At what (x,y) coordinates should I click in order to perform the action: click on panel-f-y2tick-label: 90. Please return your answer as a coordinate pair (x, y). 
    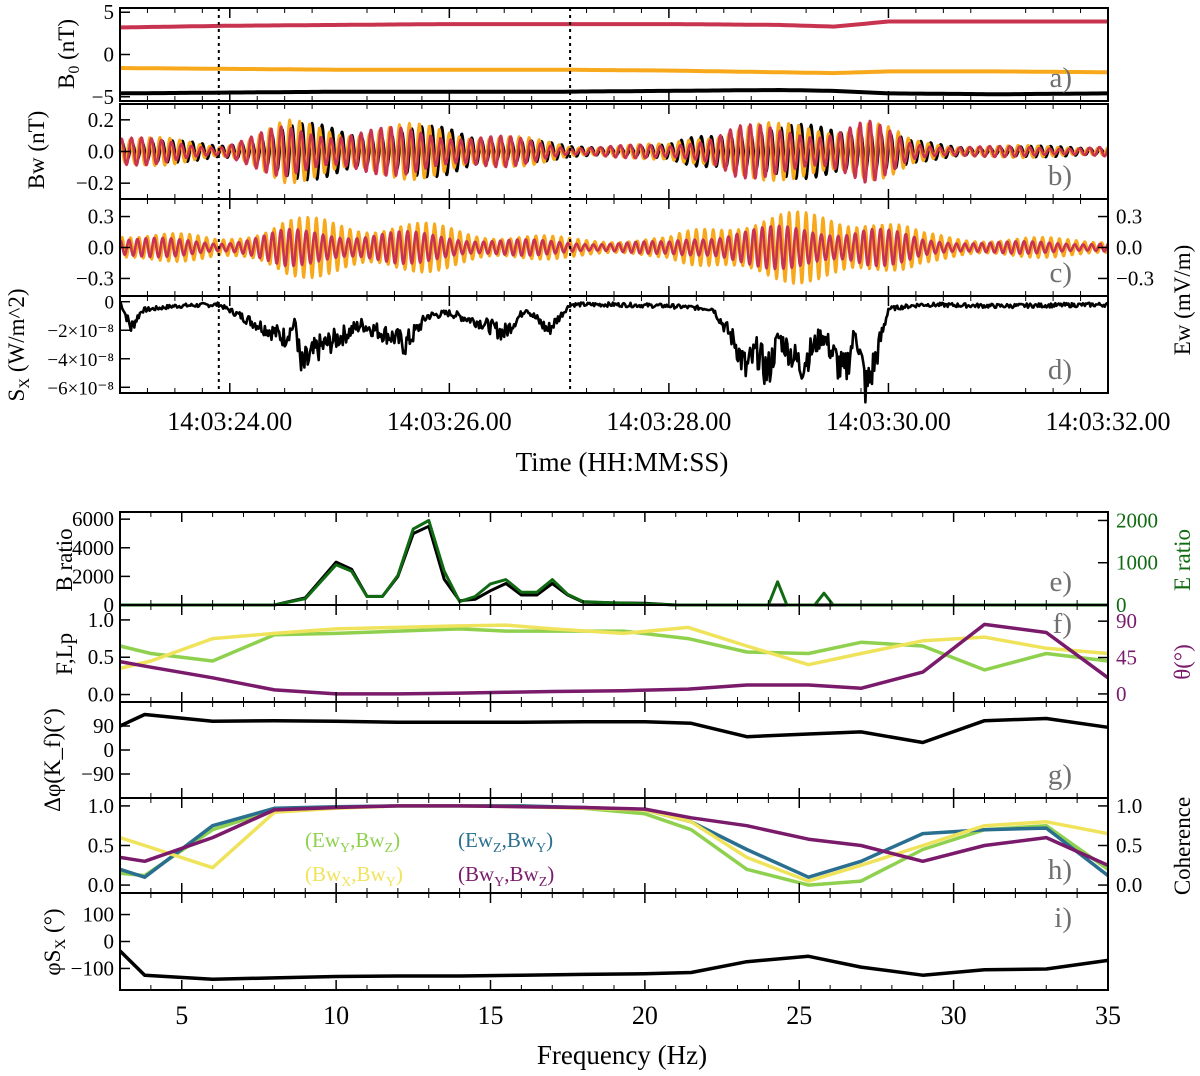
    Looking at the image, I should click on (1126, 621).